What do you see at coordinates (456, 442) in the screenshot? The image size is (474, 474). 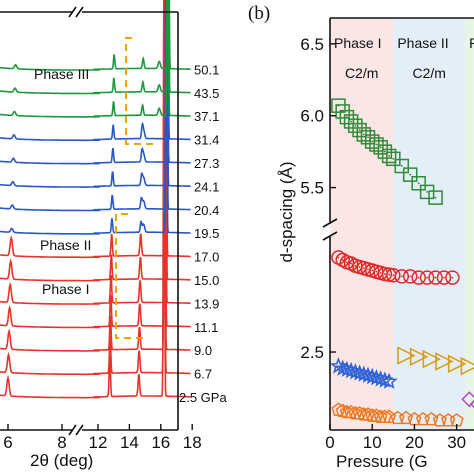 I see `panel-b-x-tick-label: 30` at bounding box center [456, 442].